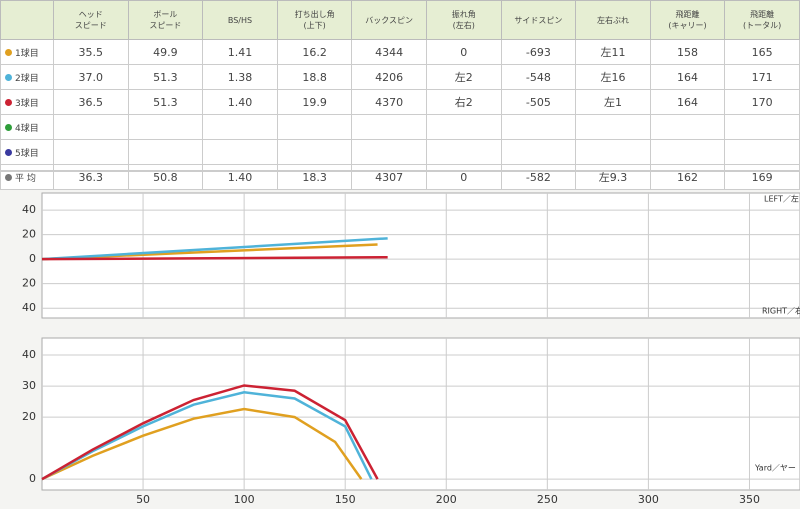 This screenshot has width=800, height=509. What do you see at coordinates (27, 153) in the screenshot?
I see `label: 5球目` at bounding box center [27, 153].